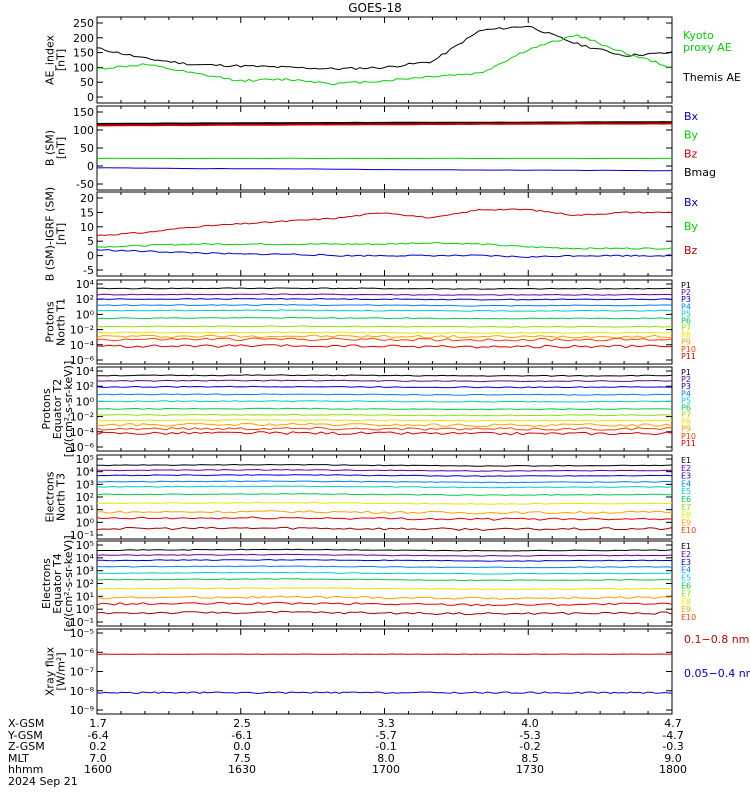 The height and width of the screenshot is (800, 750). Describe the element at coordinates (673, 758) in the screenshot. I see `footer-value: 9.0` at that location.